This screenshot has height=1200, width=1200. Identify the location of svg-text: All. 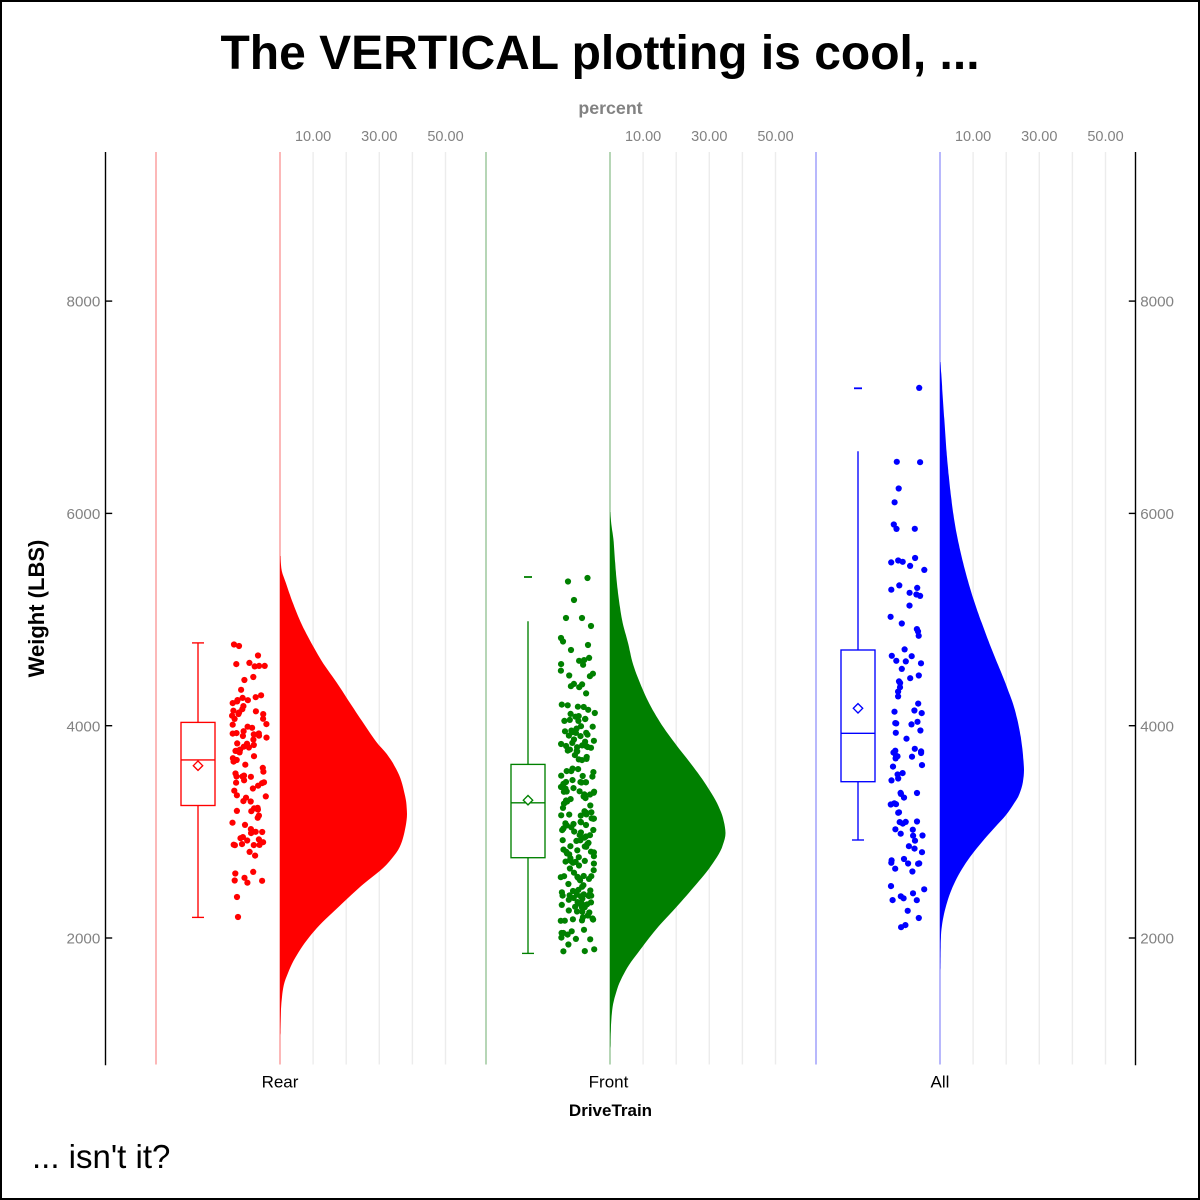
(940, 1081).